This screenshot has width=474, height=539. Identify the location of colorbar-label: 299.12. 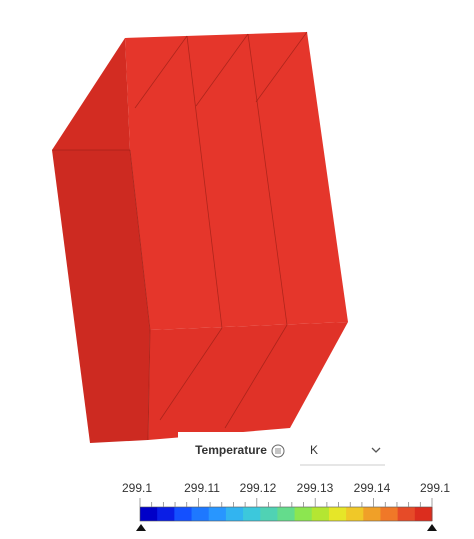
(258, 488).